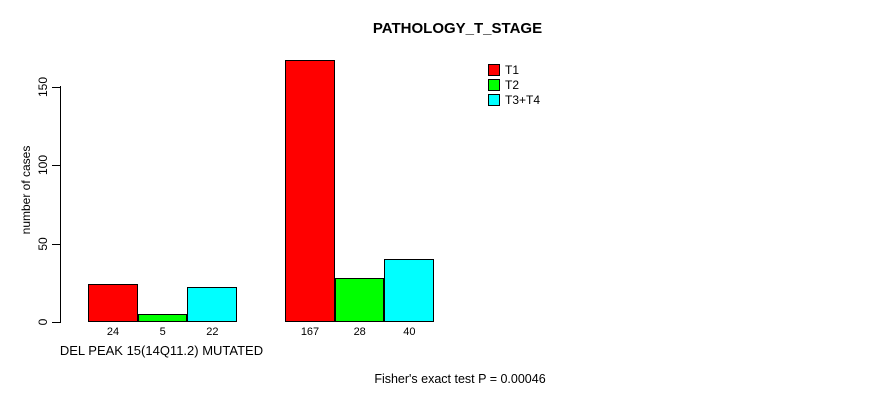  I want to click on legend-item: T2, so click(514, 85).